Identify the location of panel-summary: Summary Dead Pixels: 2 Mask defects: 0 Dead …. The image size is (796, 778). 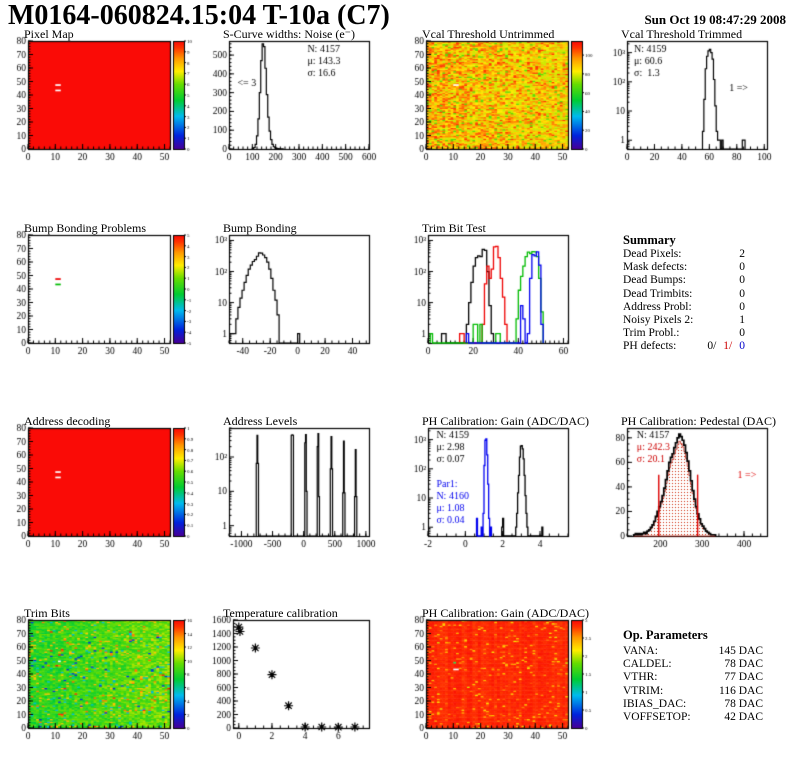
(696, 307).